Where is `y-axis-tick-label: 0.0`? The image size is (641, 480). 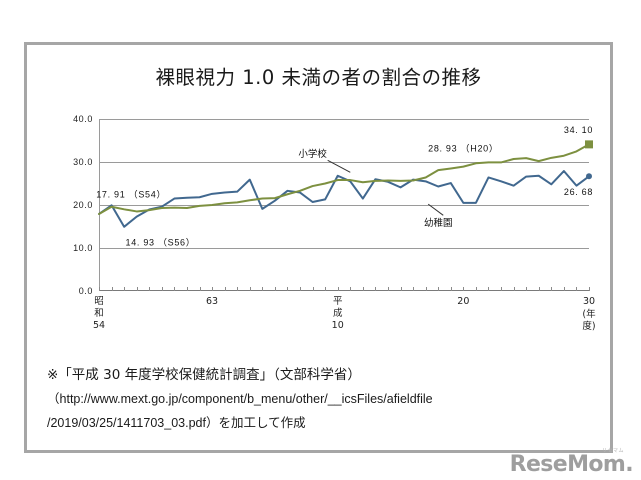
y-axis-tick-label: 0.0 is located at coordinates (85, 291).